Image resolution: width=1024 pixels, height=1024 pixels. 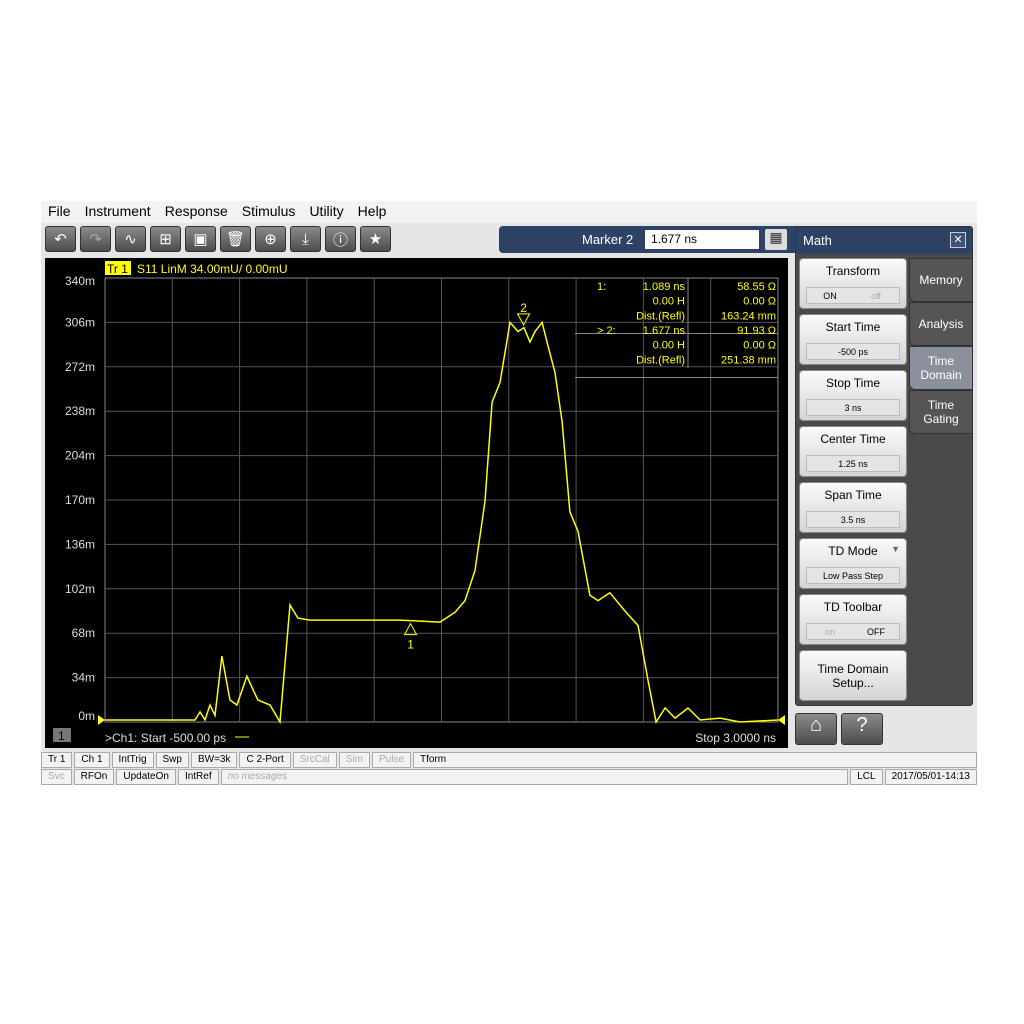 I want to click on menu-stimulus: Stimulus, so click(x=268, y=211).